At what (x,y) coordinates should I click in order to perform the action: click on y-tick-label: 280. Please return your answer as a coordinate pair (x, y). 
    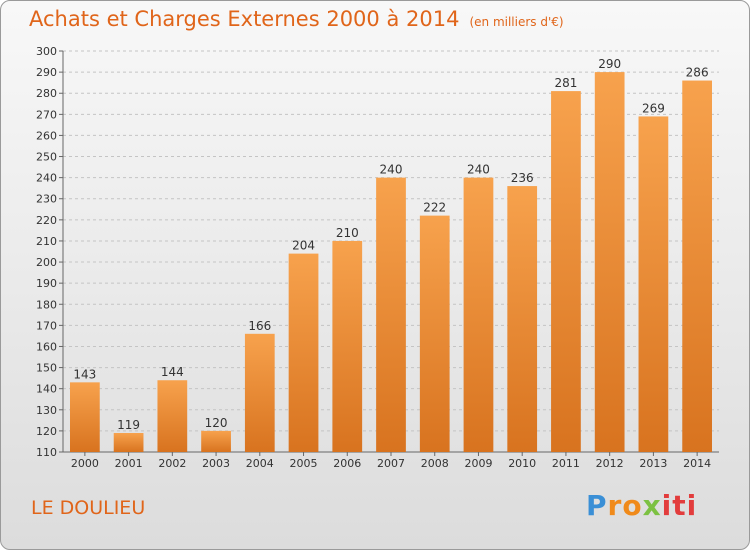
    Looking at the image, I should click on (46, 93).